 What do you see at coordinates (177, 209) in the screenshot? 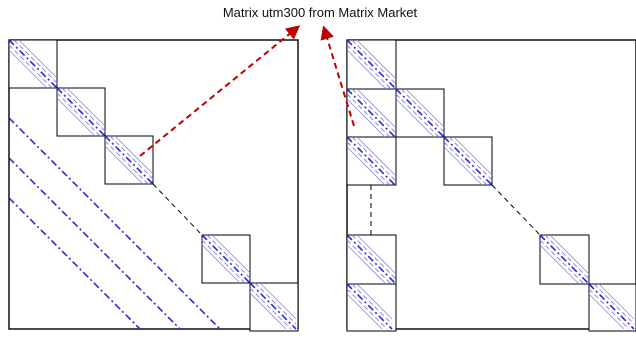
I see `dashed-continuation-left` at bounding box center [177, 209].